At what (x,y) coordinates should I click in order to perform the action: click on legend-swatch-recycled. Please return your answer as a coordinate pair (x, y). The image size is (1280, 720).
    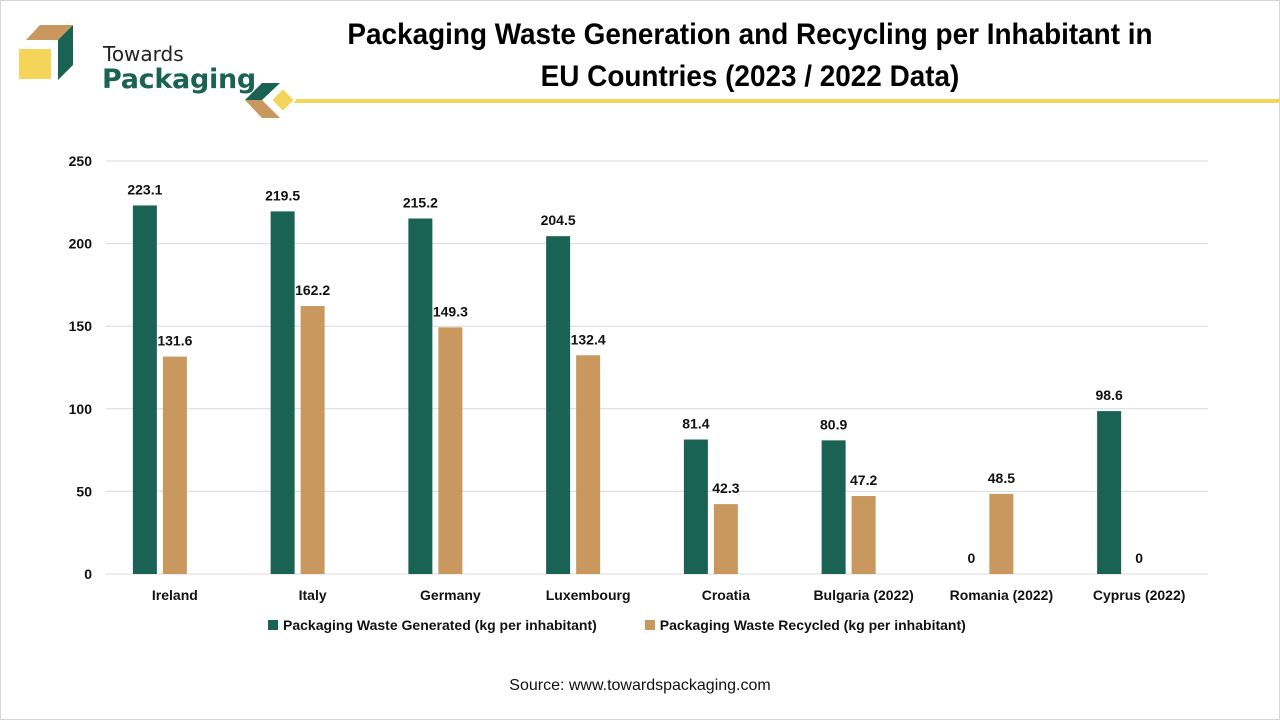
    Looking at the image, I should click on (649, 625).